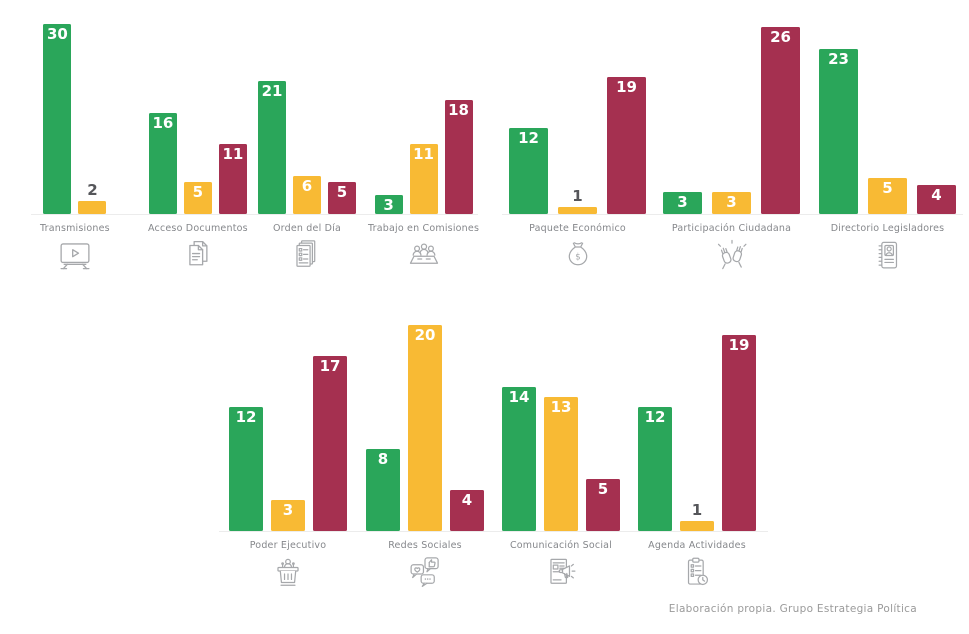 This screenshot has width=969, height=634. Describe the element at coordinates (458, 157) in the screenshot. I see `bar-maroon: 18` at that location.